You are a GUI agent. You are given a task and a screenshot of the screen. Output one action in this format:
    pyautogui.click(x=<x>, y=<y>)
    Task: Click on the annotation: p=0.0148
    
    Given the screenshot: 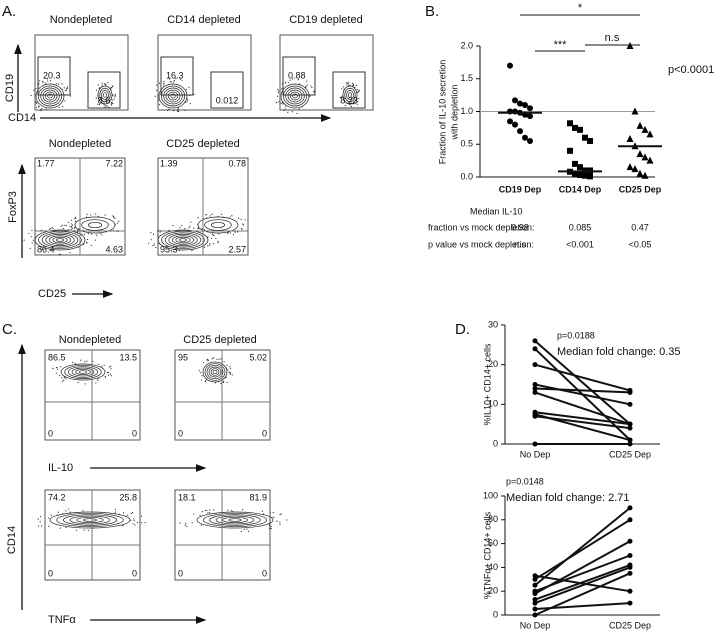 What is the action you would take?
    pyautogui.click(x=525, y=481)
    